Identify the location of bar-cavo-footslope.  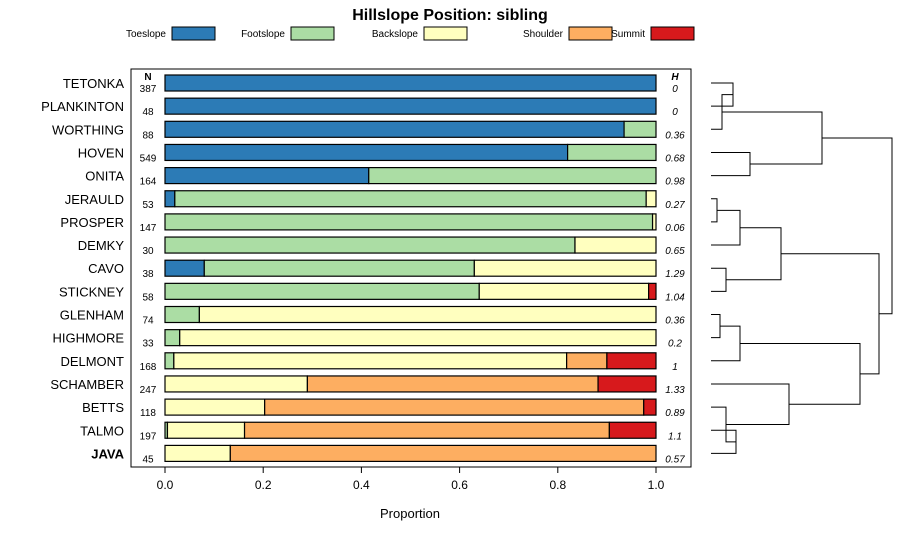
(339, 268).